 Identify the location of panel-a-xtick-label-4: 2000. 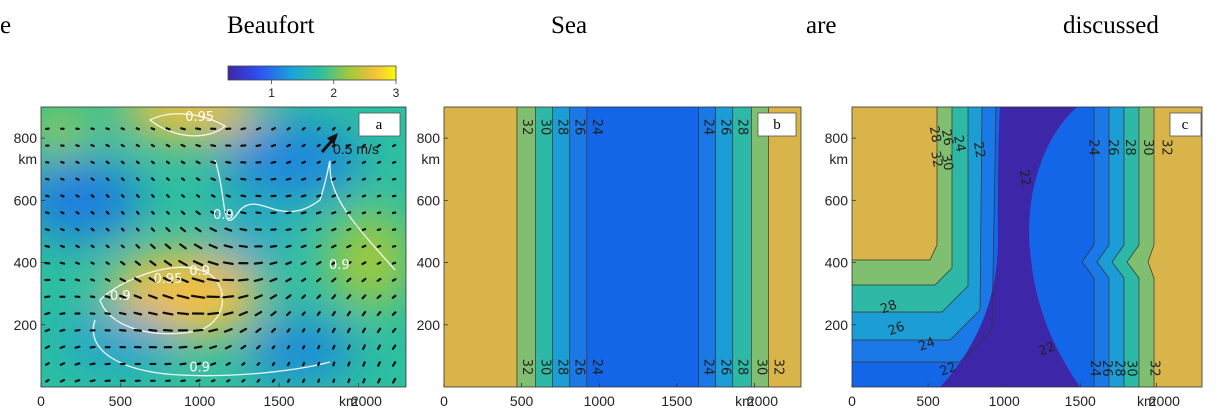
(366, 401).